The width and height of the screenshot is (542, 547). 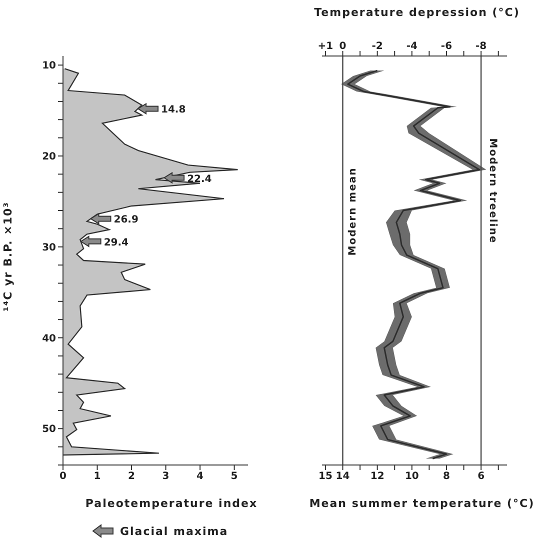 What do you see at coordinates (173, 110) in the screenshot?
I see `annotation: 14.8` at bounding box center [173, 110].